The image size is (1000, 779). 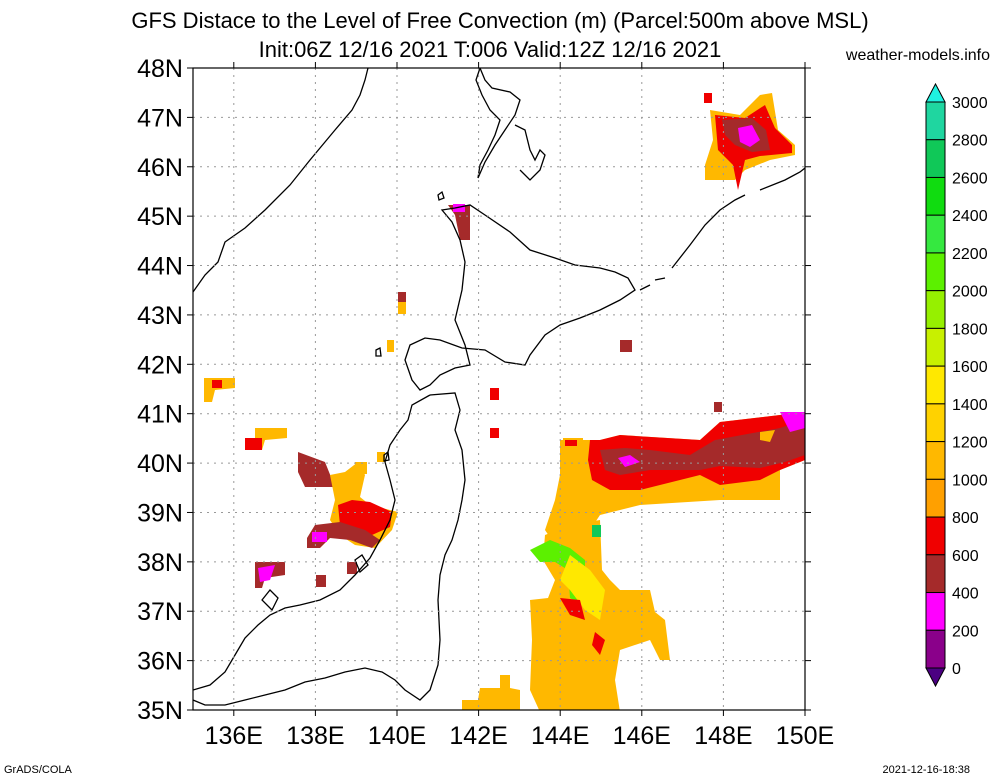 I want to click on colorbar-label: 800, so click(x=965, y=518).